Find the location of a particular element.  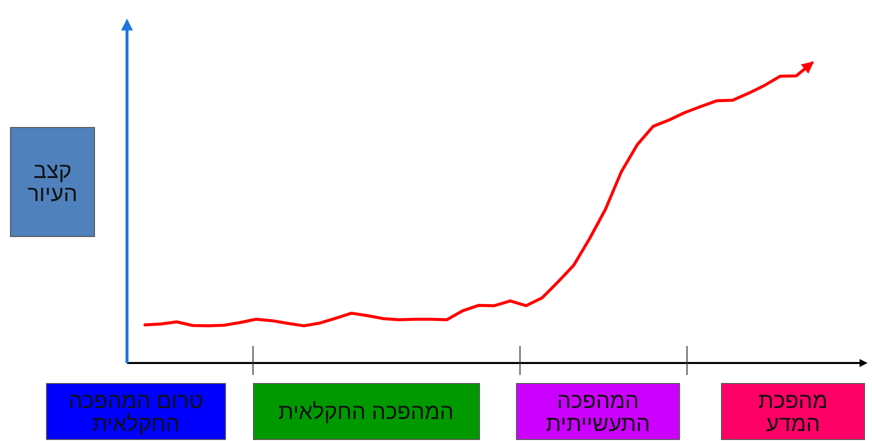

text: מהפכת המדע is located at coordinates (793, 412).